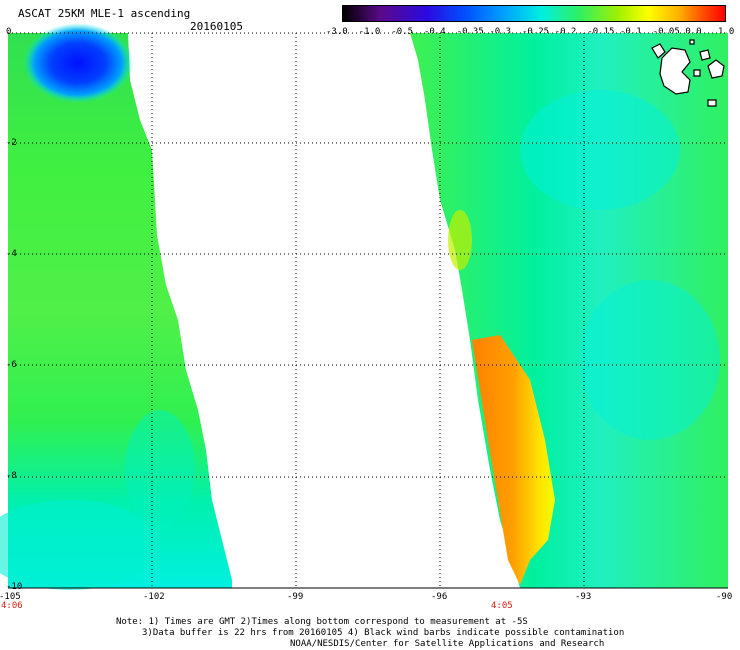  What do you see at coordinates (534, 13) in the screenshot?
I see `colorbar` at bounding box center [534, 13].